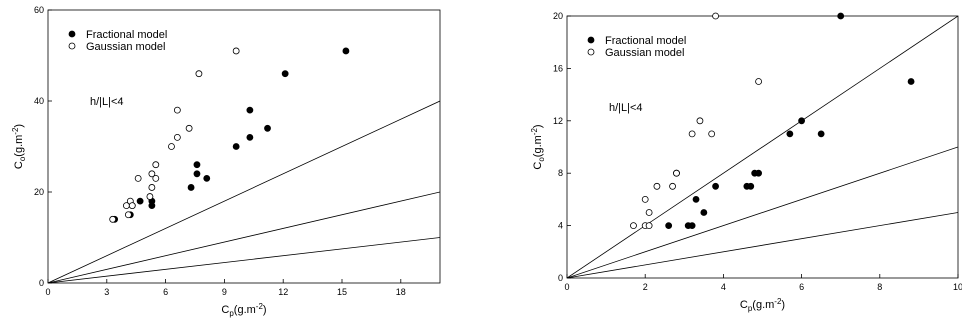 The width and height of the screenshot is (962, 327). I want to click on x-tick-label: 10, so click(957, 287).